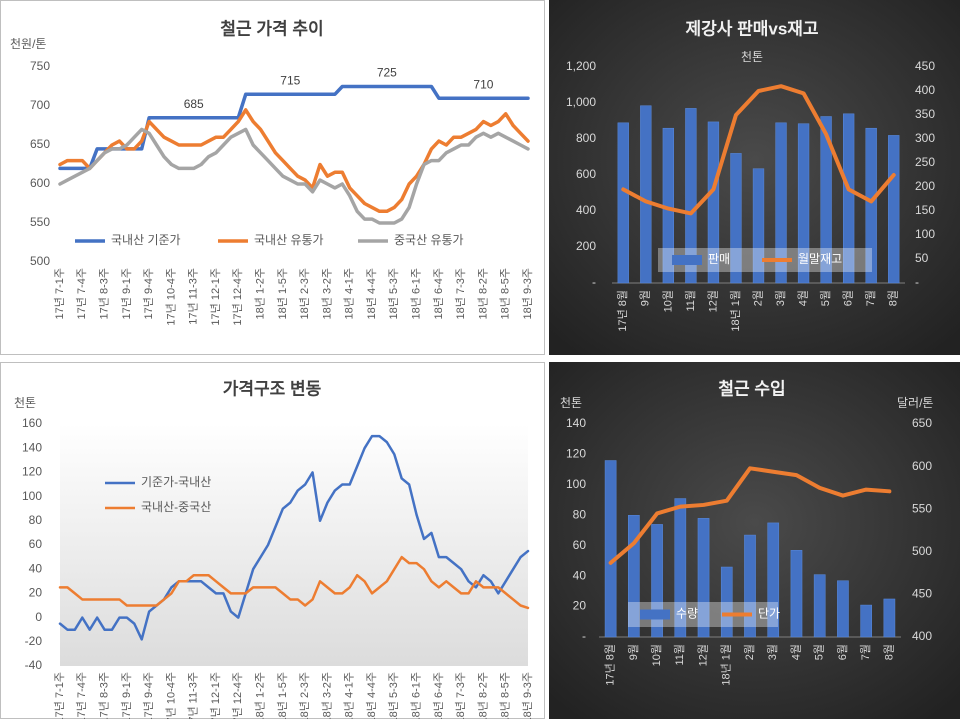 The image size is (960, 719). I want to click on x-tick-label: 17년 7-1주, so click(59, 293).